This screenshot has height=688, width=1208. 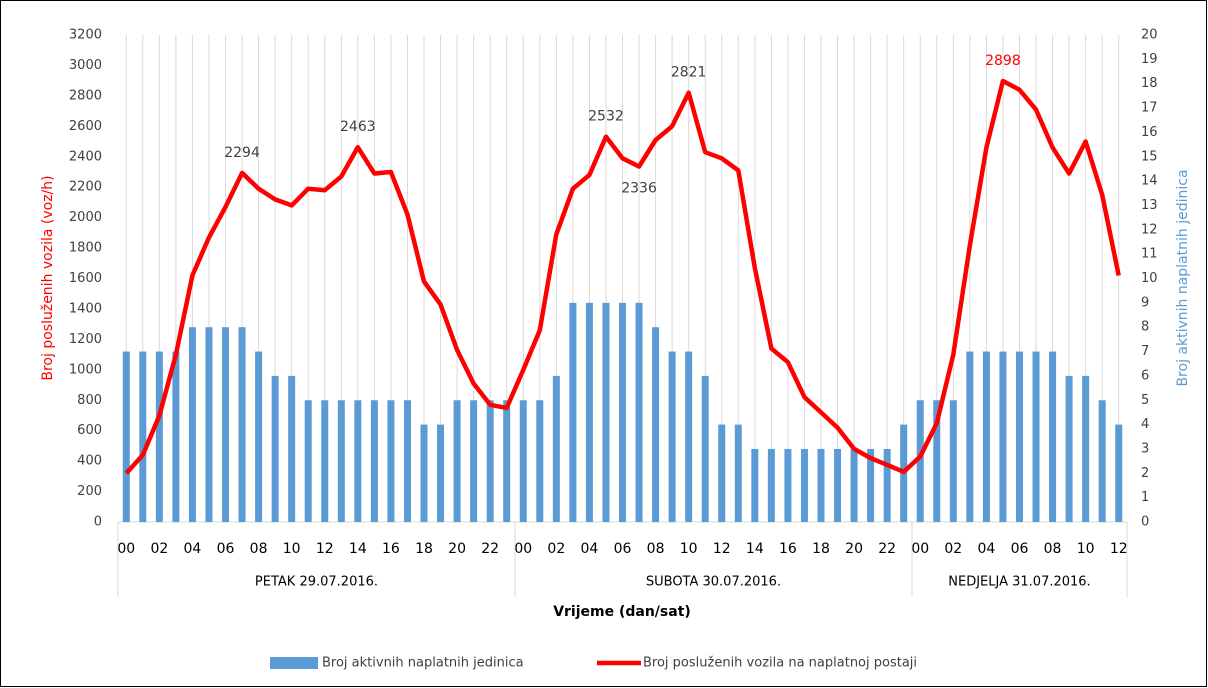 What do you see at coordinates (1183, 277) in the screenshot?
I see `y2-axis-title: Broj aktivnih naplatnih jedinica` at bounding box center [1183, 277].